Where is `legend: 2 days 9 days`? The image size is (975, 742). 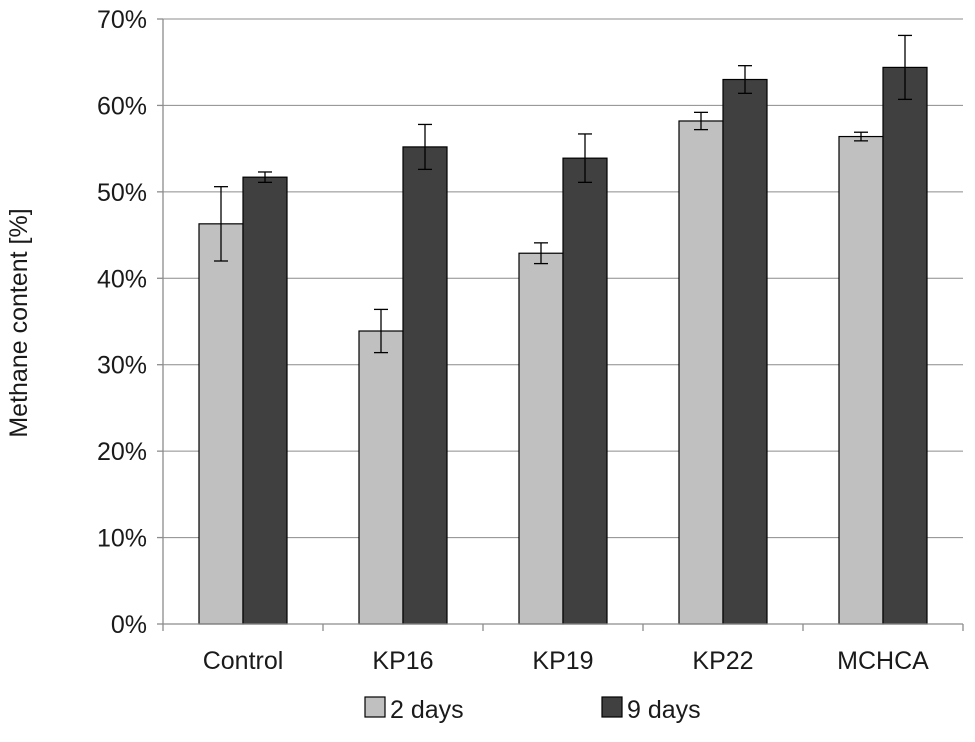 legend: 2 days 9 days is located at coordinates (532, 710).